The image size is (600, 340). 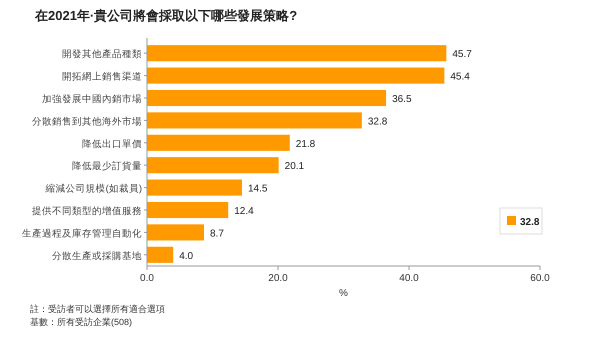 I want to click on x-tick-label: 0.0, so click(x=147, y=278).